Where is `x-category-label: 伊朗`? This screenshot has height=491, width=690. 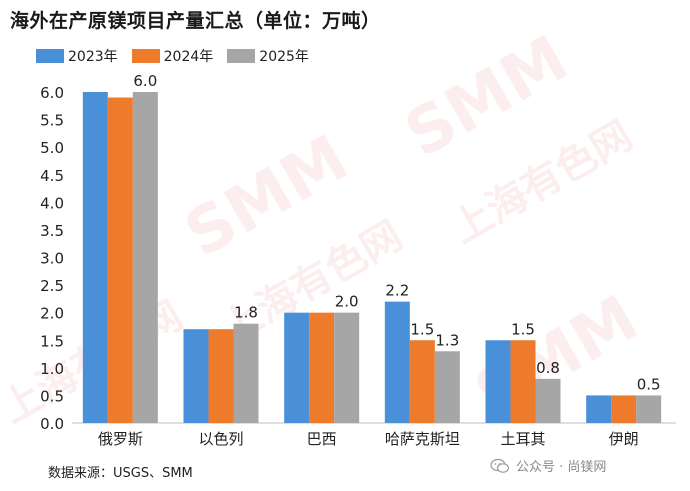 x-category-label: 伊朗 is located at coordinates (624, 439).